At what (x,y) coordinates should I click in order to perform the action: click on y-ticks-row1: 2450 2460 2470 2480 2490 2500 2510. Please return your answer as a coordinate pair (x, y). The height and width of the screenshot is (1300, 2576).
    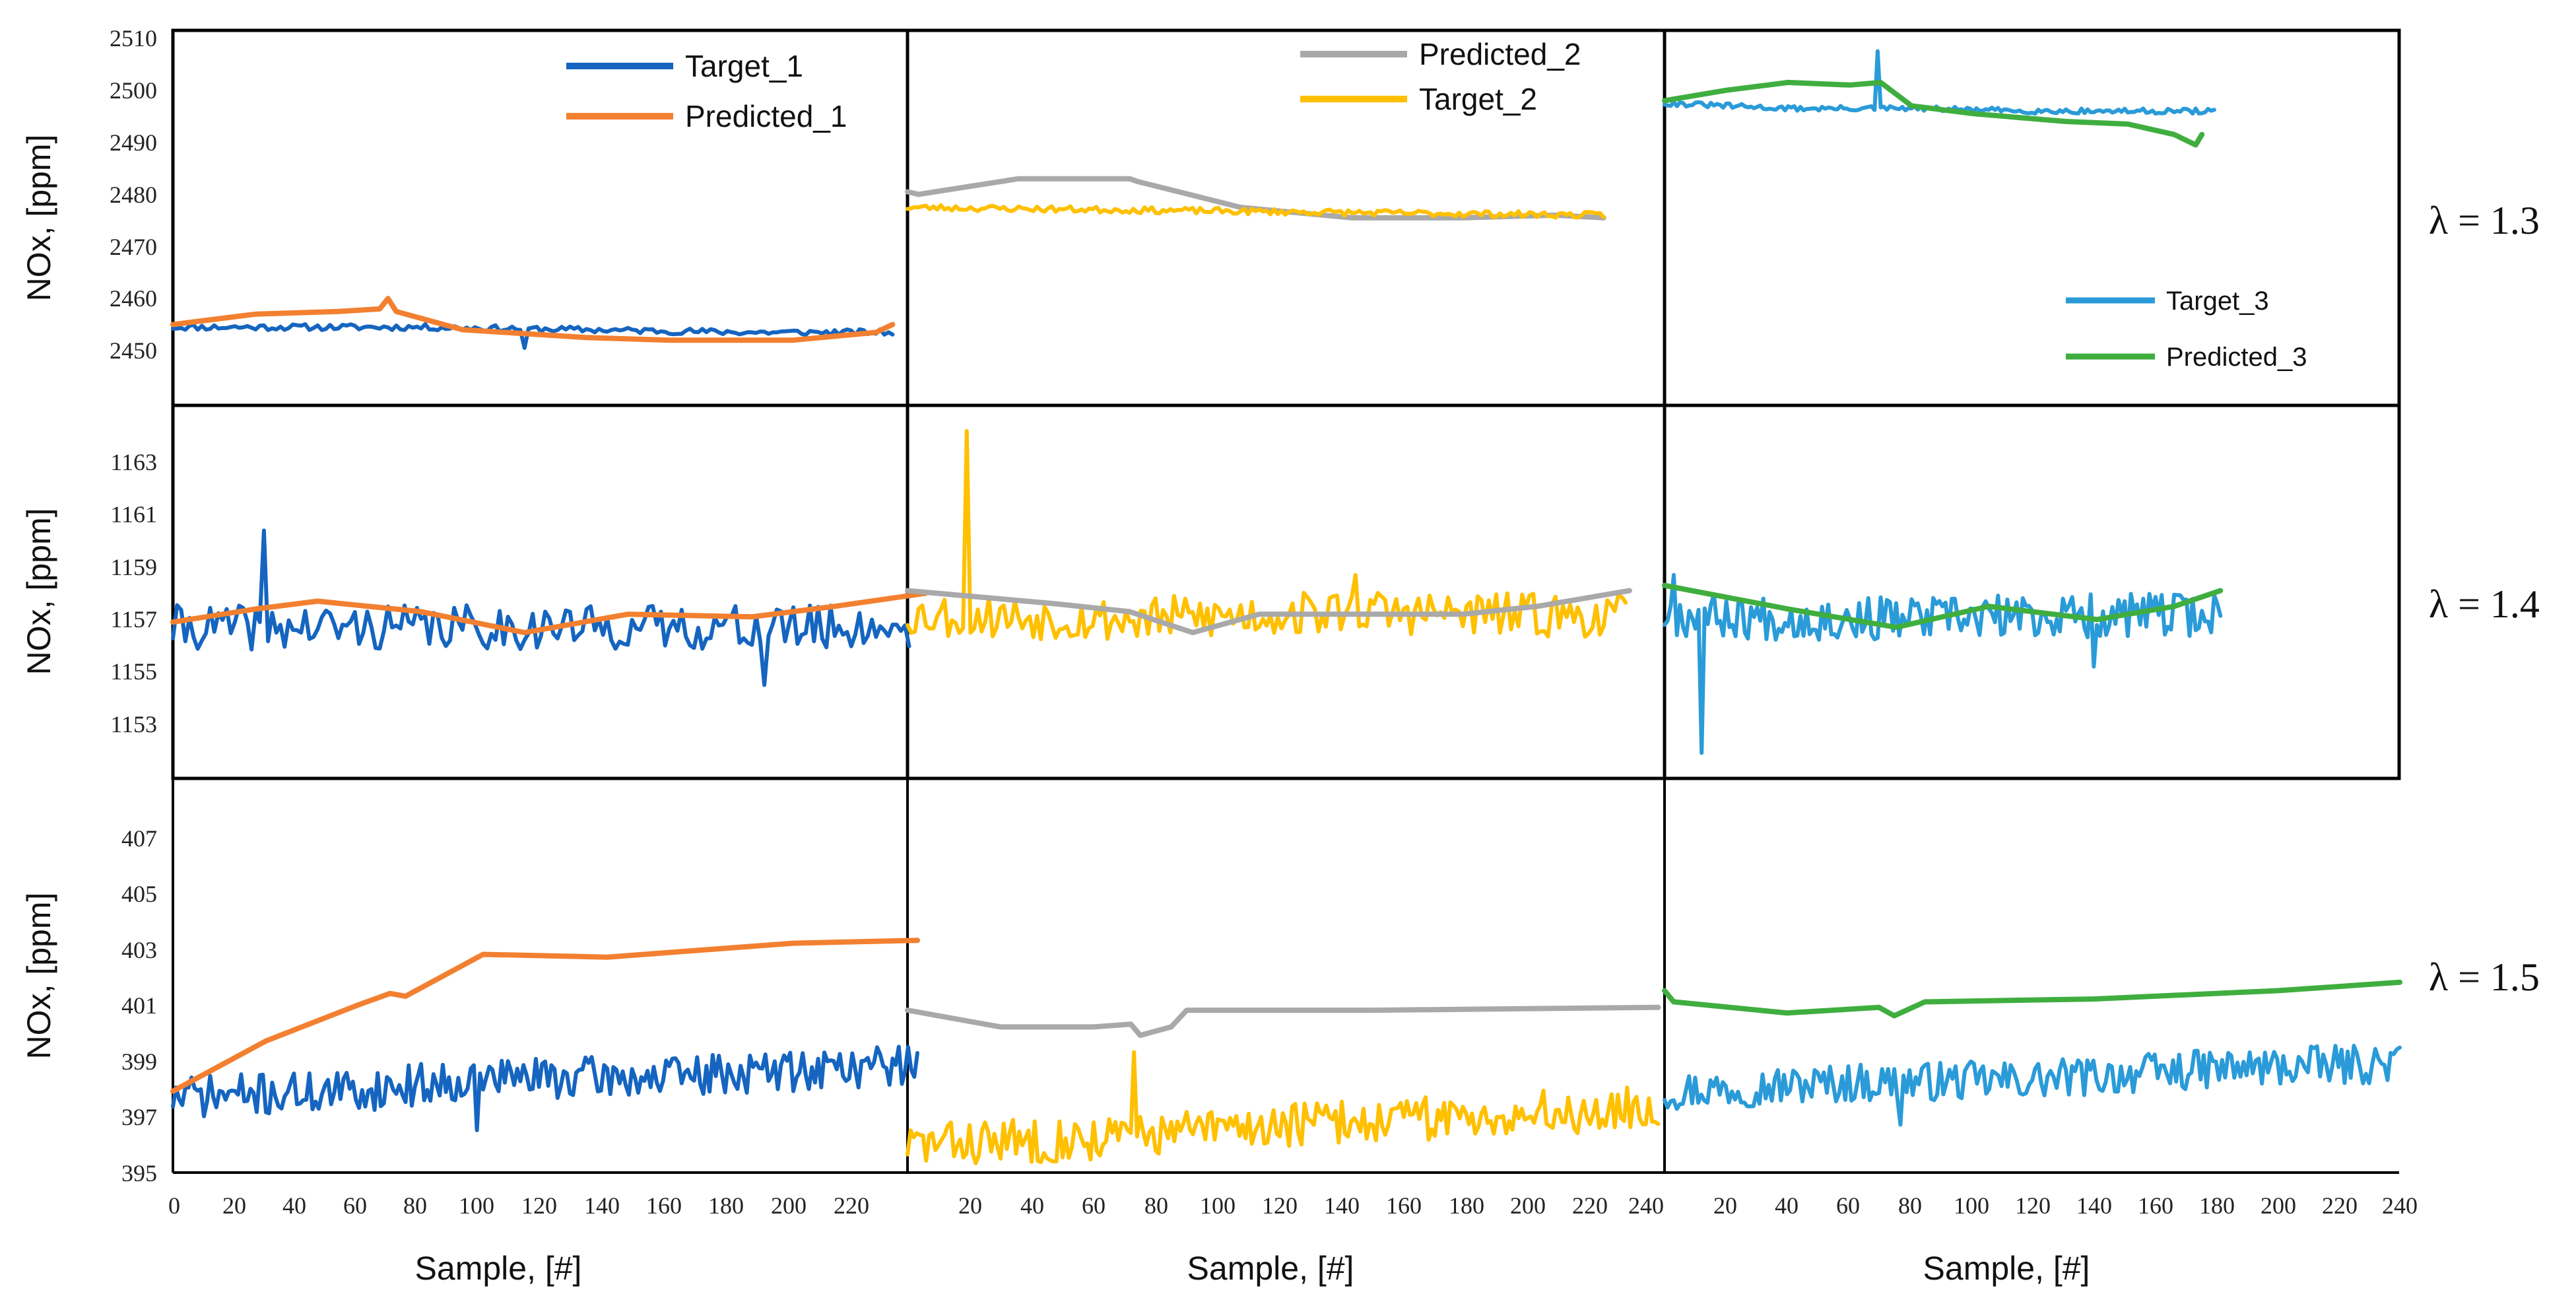
    Looking at the image, I should click on (133, 195).